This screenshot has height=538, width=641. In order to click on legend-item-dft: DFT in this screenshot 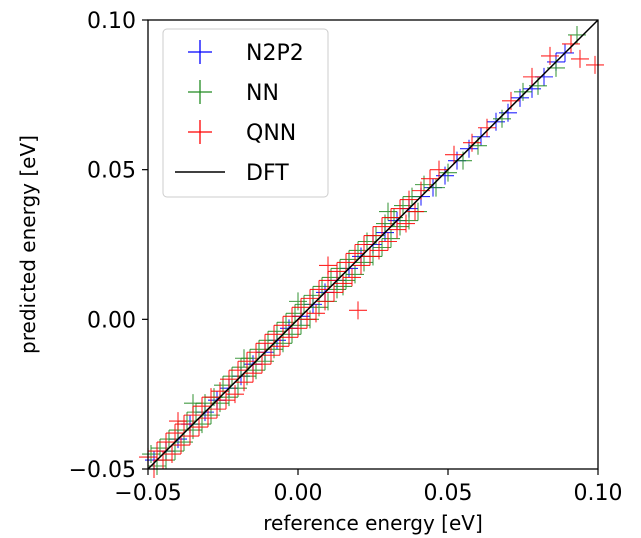, I will do `click(232, 173)`.